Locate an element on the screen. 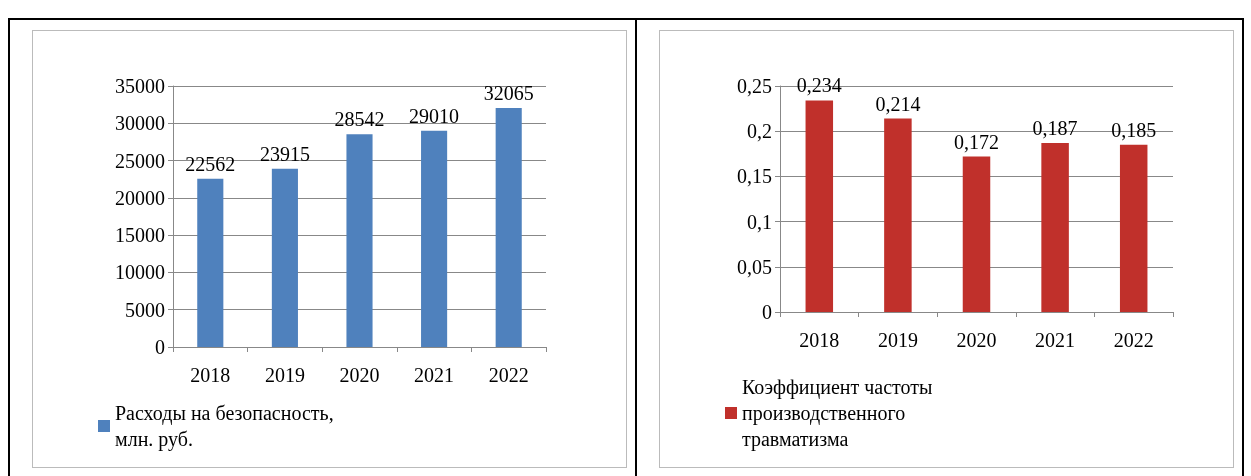  y-tick-label: 10000 is located at coordinates (140, 272).